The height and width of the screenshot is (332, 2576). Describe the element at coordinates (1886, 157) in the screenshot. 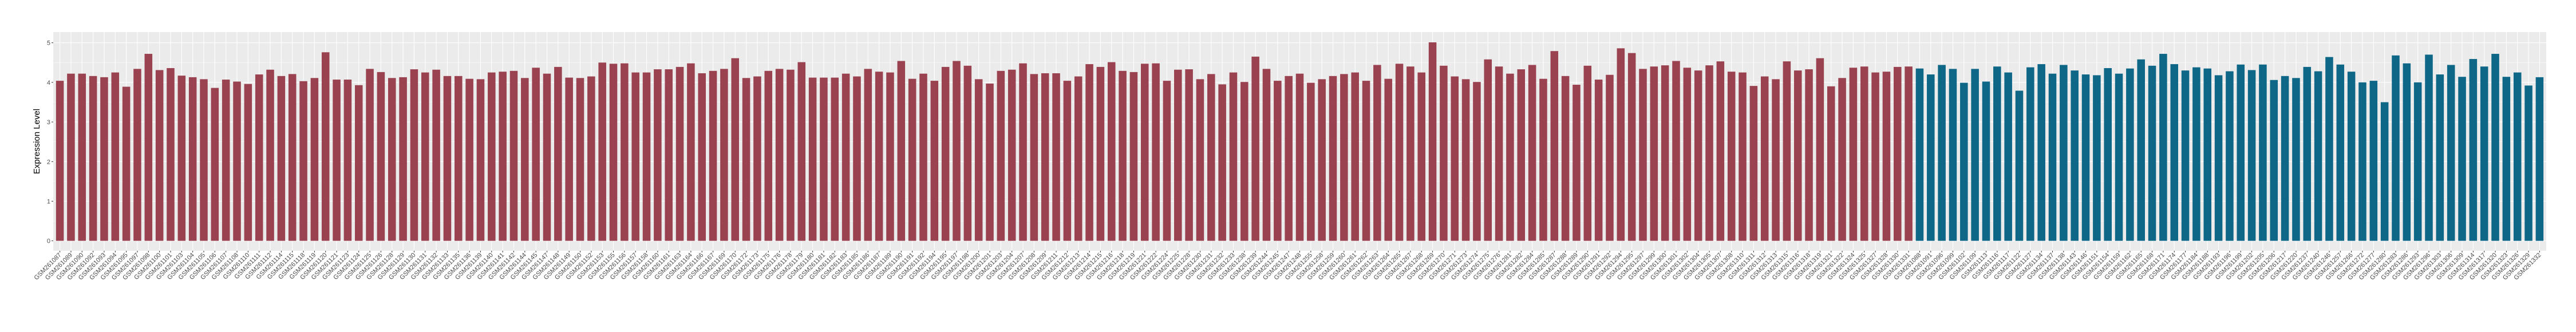

I see `bar-GSM261328` at that location.